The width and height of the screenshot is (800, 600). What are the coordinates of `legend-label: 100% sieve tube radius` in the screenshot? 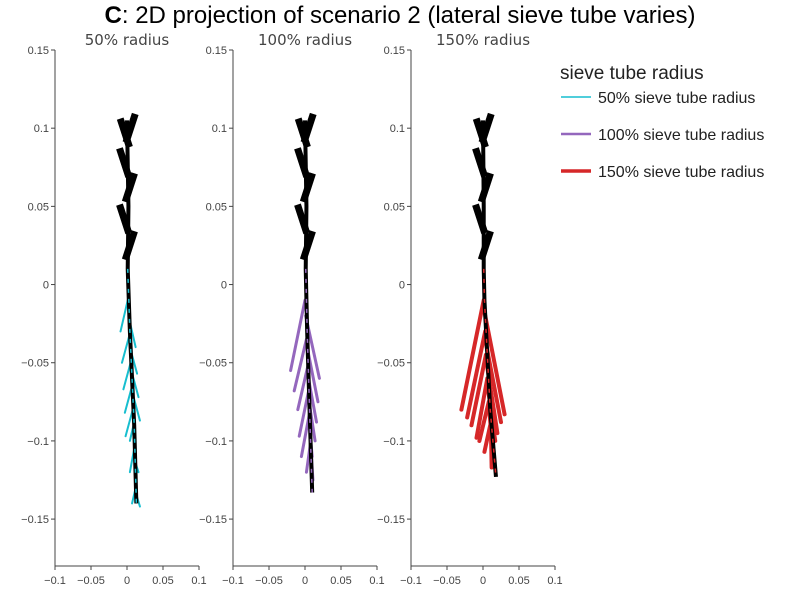 It's located at (681, 135).